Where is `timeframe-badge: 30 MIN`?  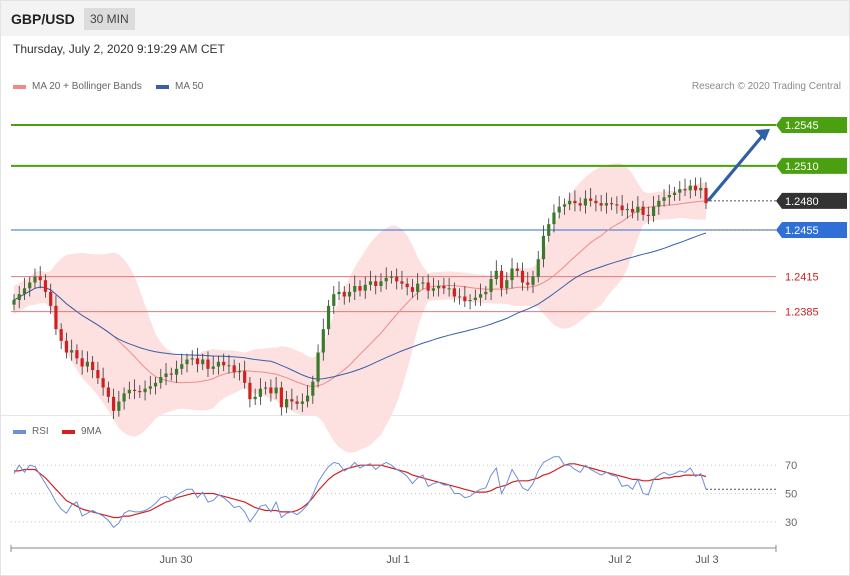
timeframe-badge: 30 MIN is located at coordinates (109, 19).